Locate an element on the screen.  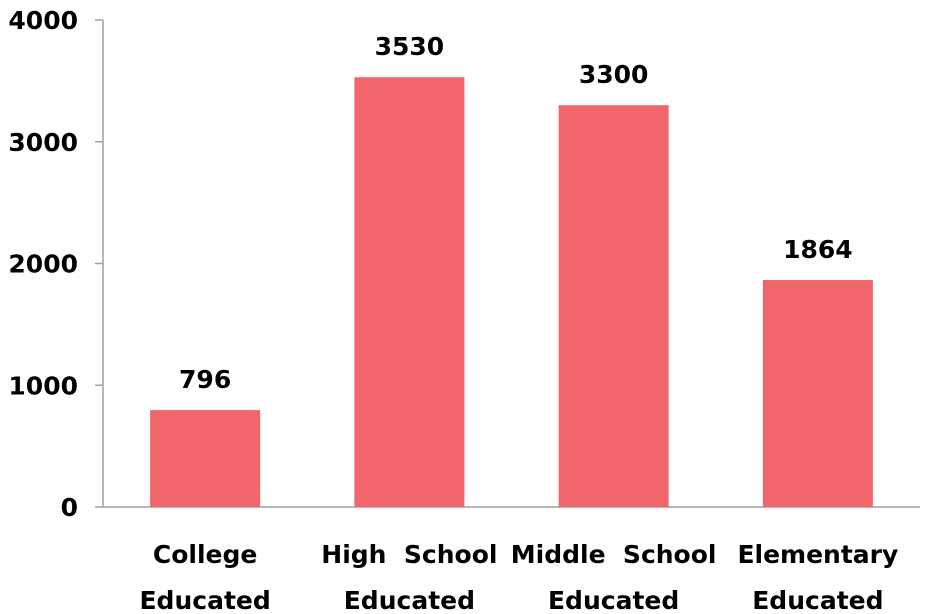
x-category-label: High School is located at coordinates (409, 554).